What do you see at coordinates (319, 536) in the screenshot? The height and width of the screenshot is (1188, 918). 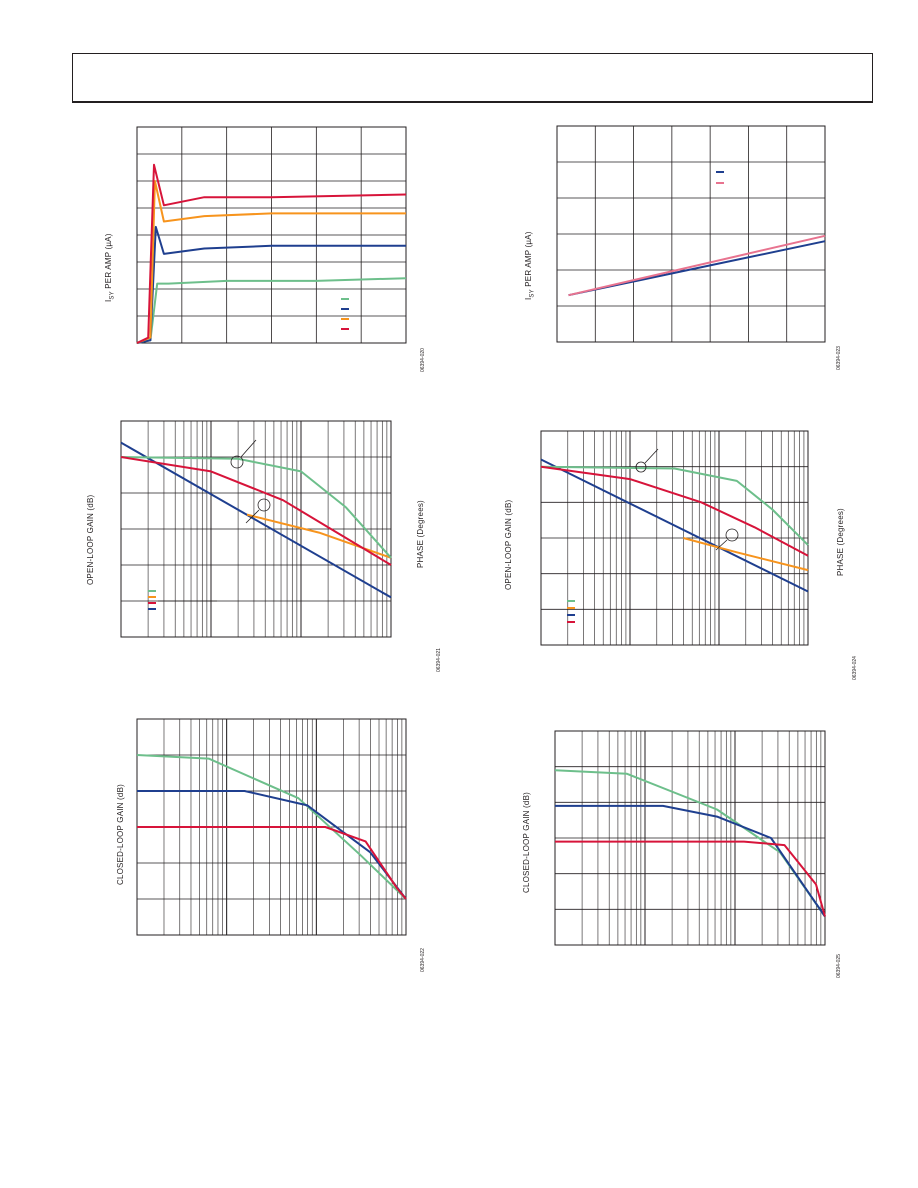 I see `chart-3-series-orange` at bounding box center [319, 536].